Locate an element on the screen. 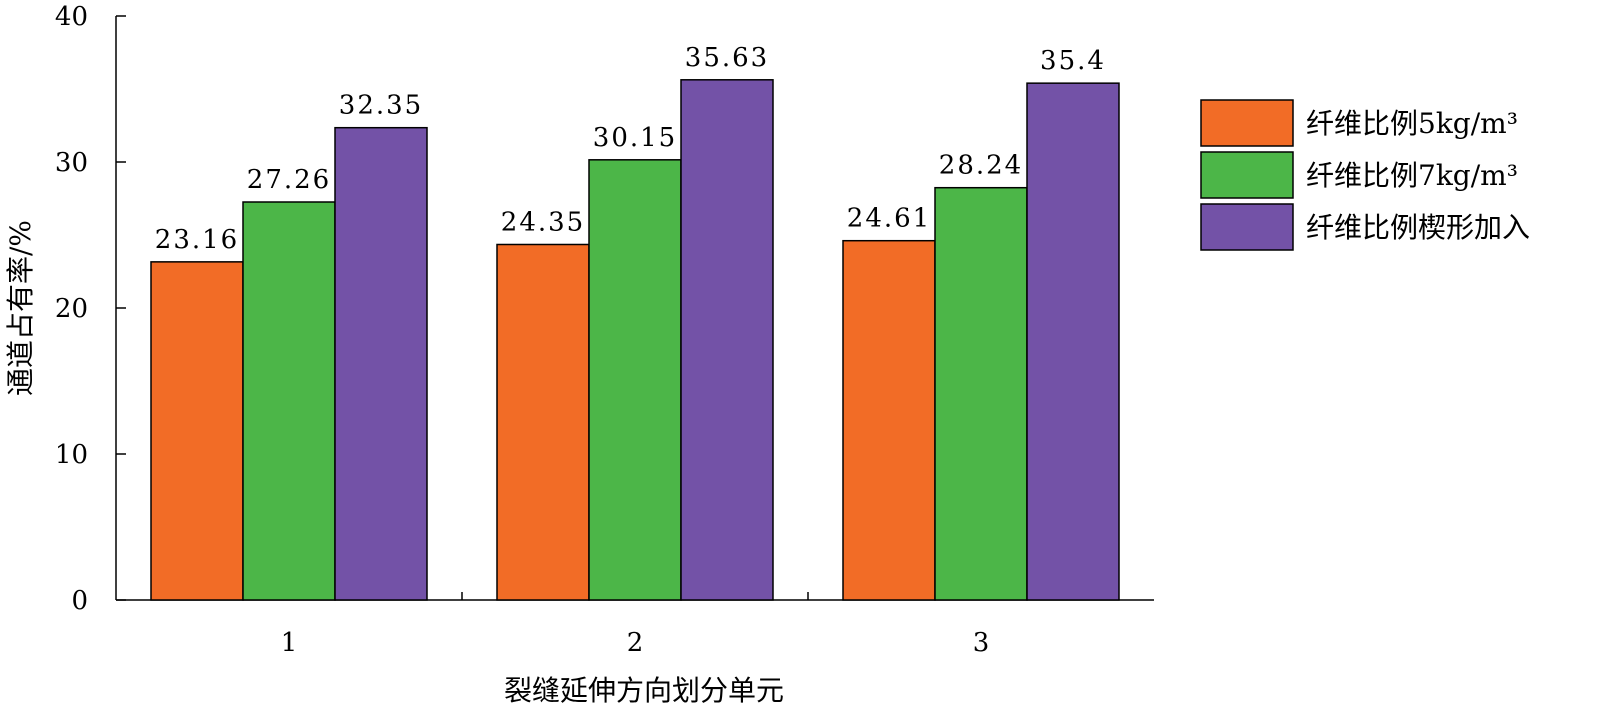 This screenshot has height=712, width=1600. legend-label: 纤维比例楔形加入 is located at coordinates (1418, 227).